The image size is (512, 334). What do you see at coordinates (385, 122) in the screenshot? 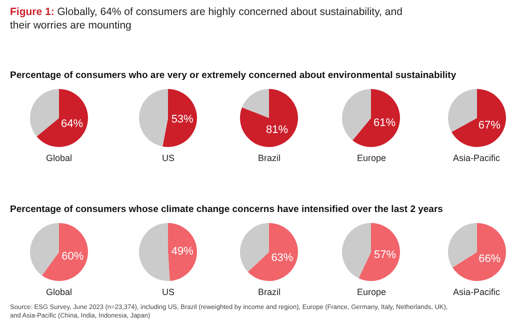
I see `data-label: 61%` at bounding box center [385, 122].